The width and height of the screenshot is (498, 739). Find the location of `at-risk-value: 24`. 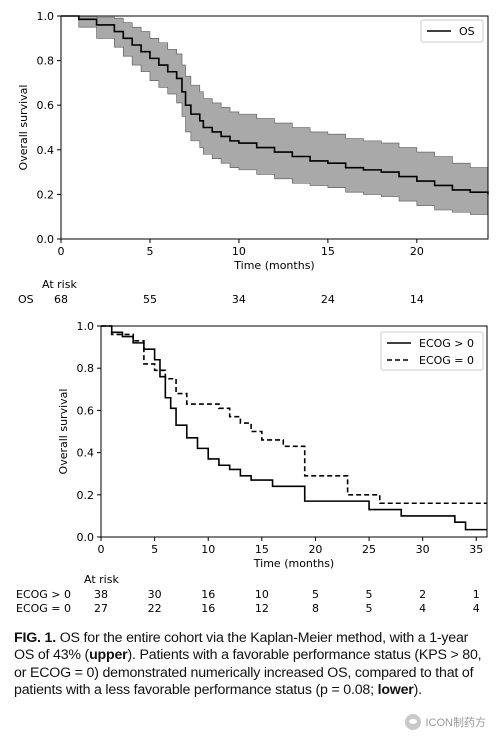

at-risk-value: 24 is located at coordinates (328, 299).